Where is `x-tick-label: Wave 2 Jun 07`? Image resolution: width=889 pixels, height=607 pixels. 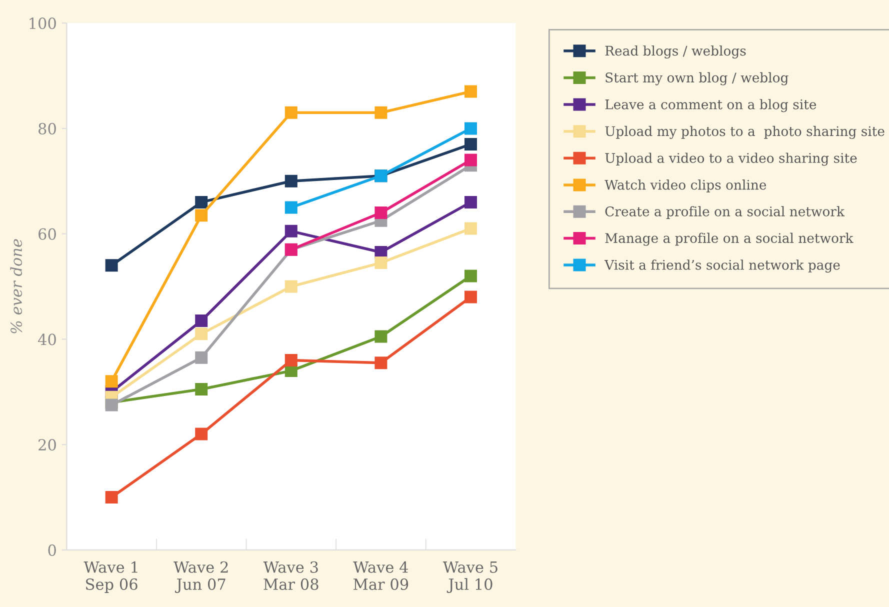 x-tick-label: Wave 2 Jun 07 is located at coordinates (201, 577).